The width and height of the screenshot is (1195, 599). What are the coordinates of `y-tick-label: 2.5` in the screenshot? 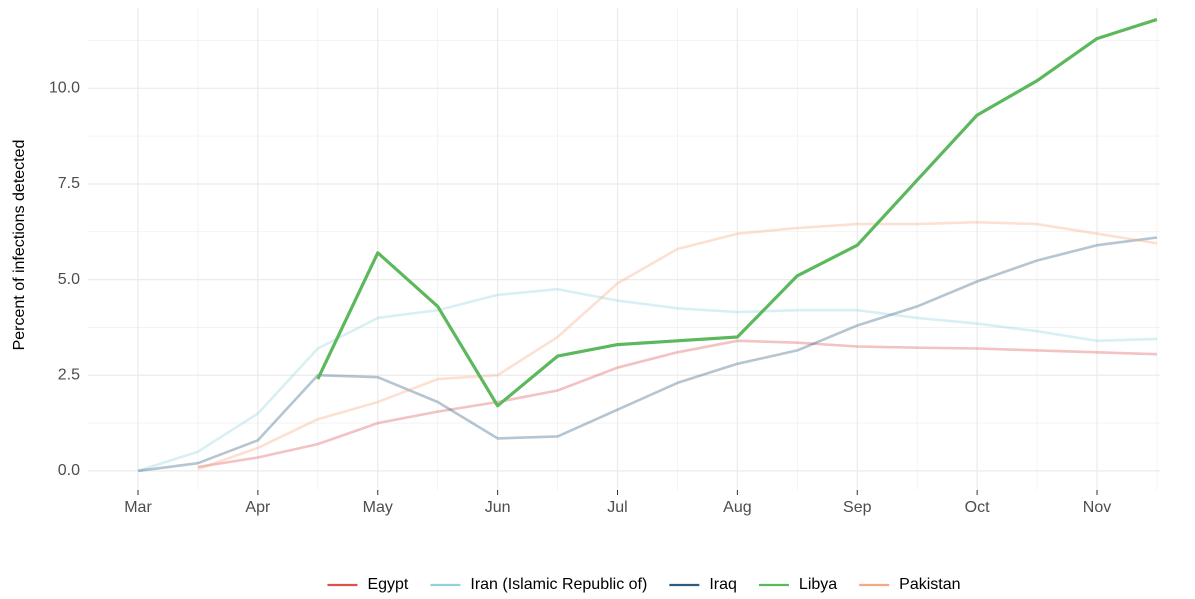 It's located at (69, 374).